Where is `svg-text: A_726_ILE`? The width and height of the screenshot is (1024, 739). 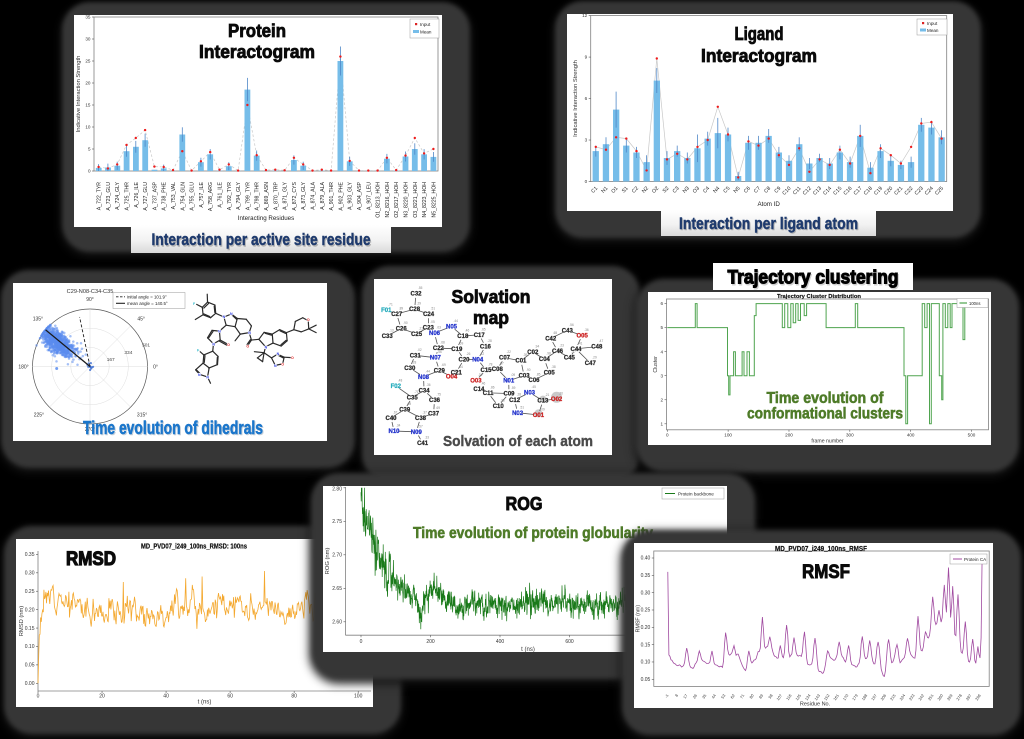 svg-text: A_726_ILE is located at coordinates (137, 194).